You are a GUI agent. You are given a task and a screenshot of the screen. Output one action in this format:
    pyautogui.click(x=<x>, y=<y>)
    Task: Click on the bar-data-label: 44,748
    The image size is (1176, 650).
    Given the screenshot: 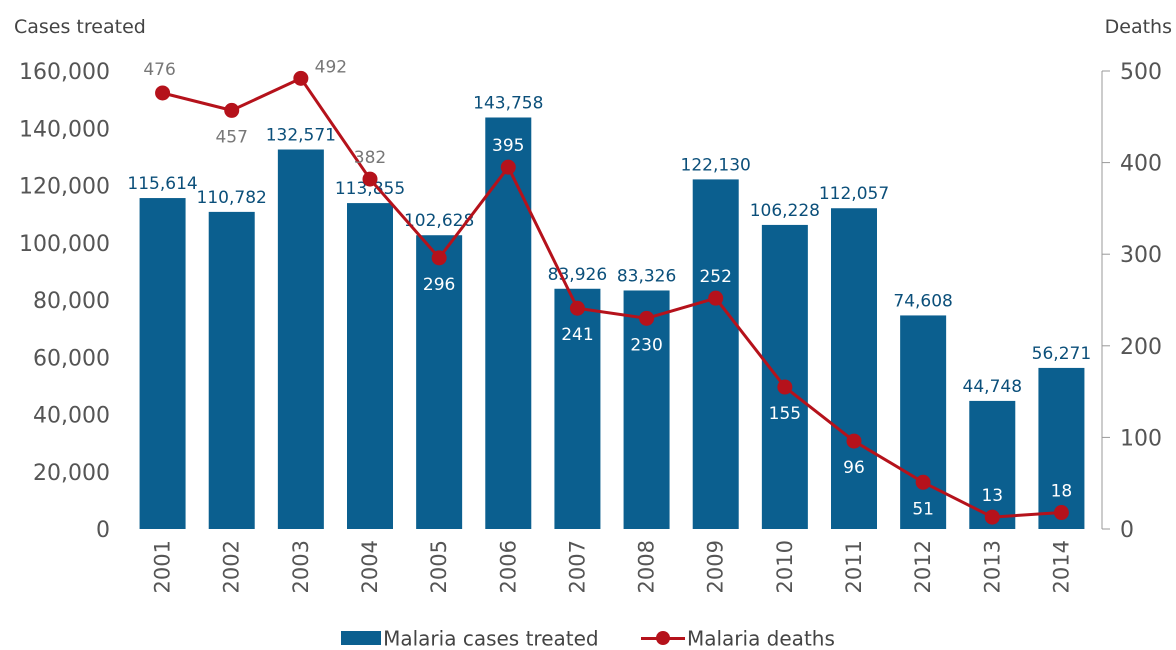 What is the action you would take?
    pyautogui.click(x=992, y=387)
    